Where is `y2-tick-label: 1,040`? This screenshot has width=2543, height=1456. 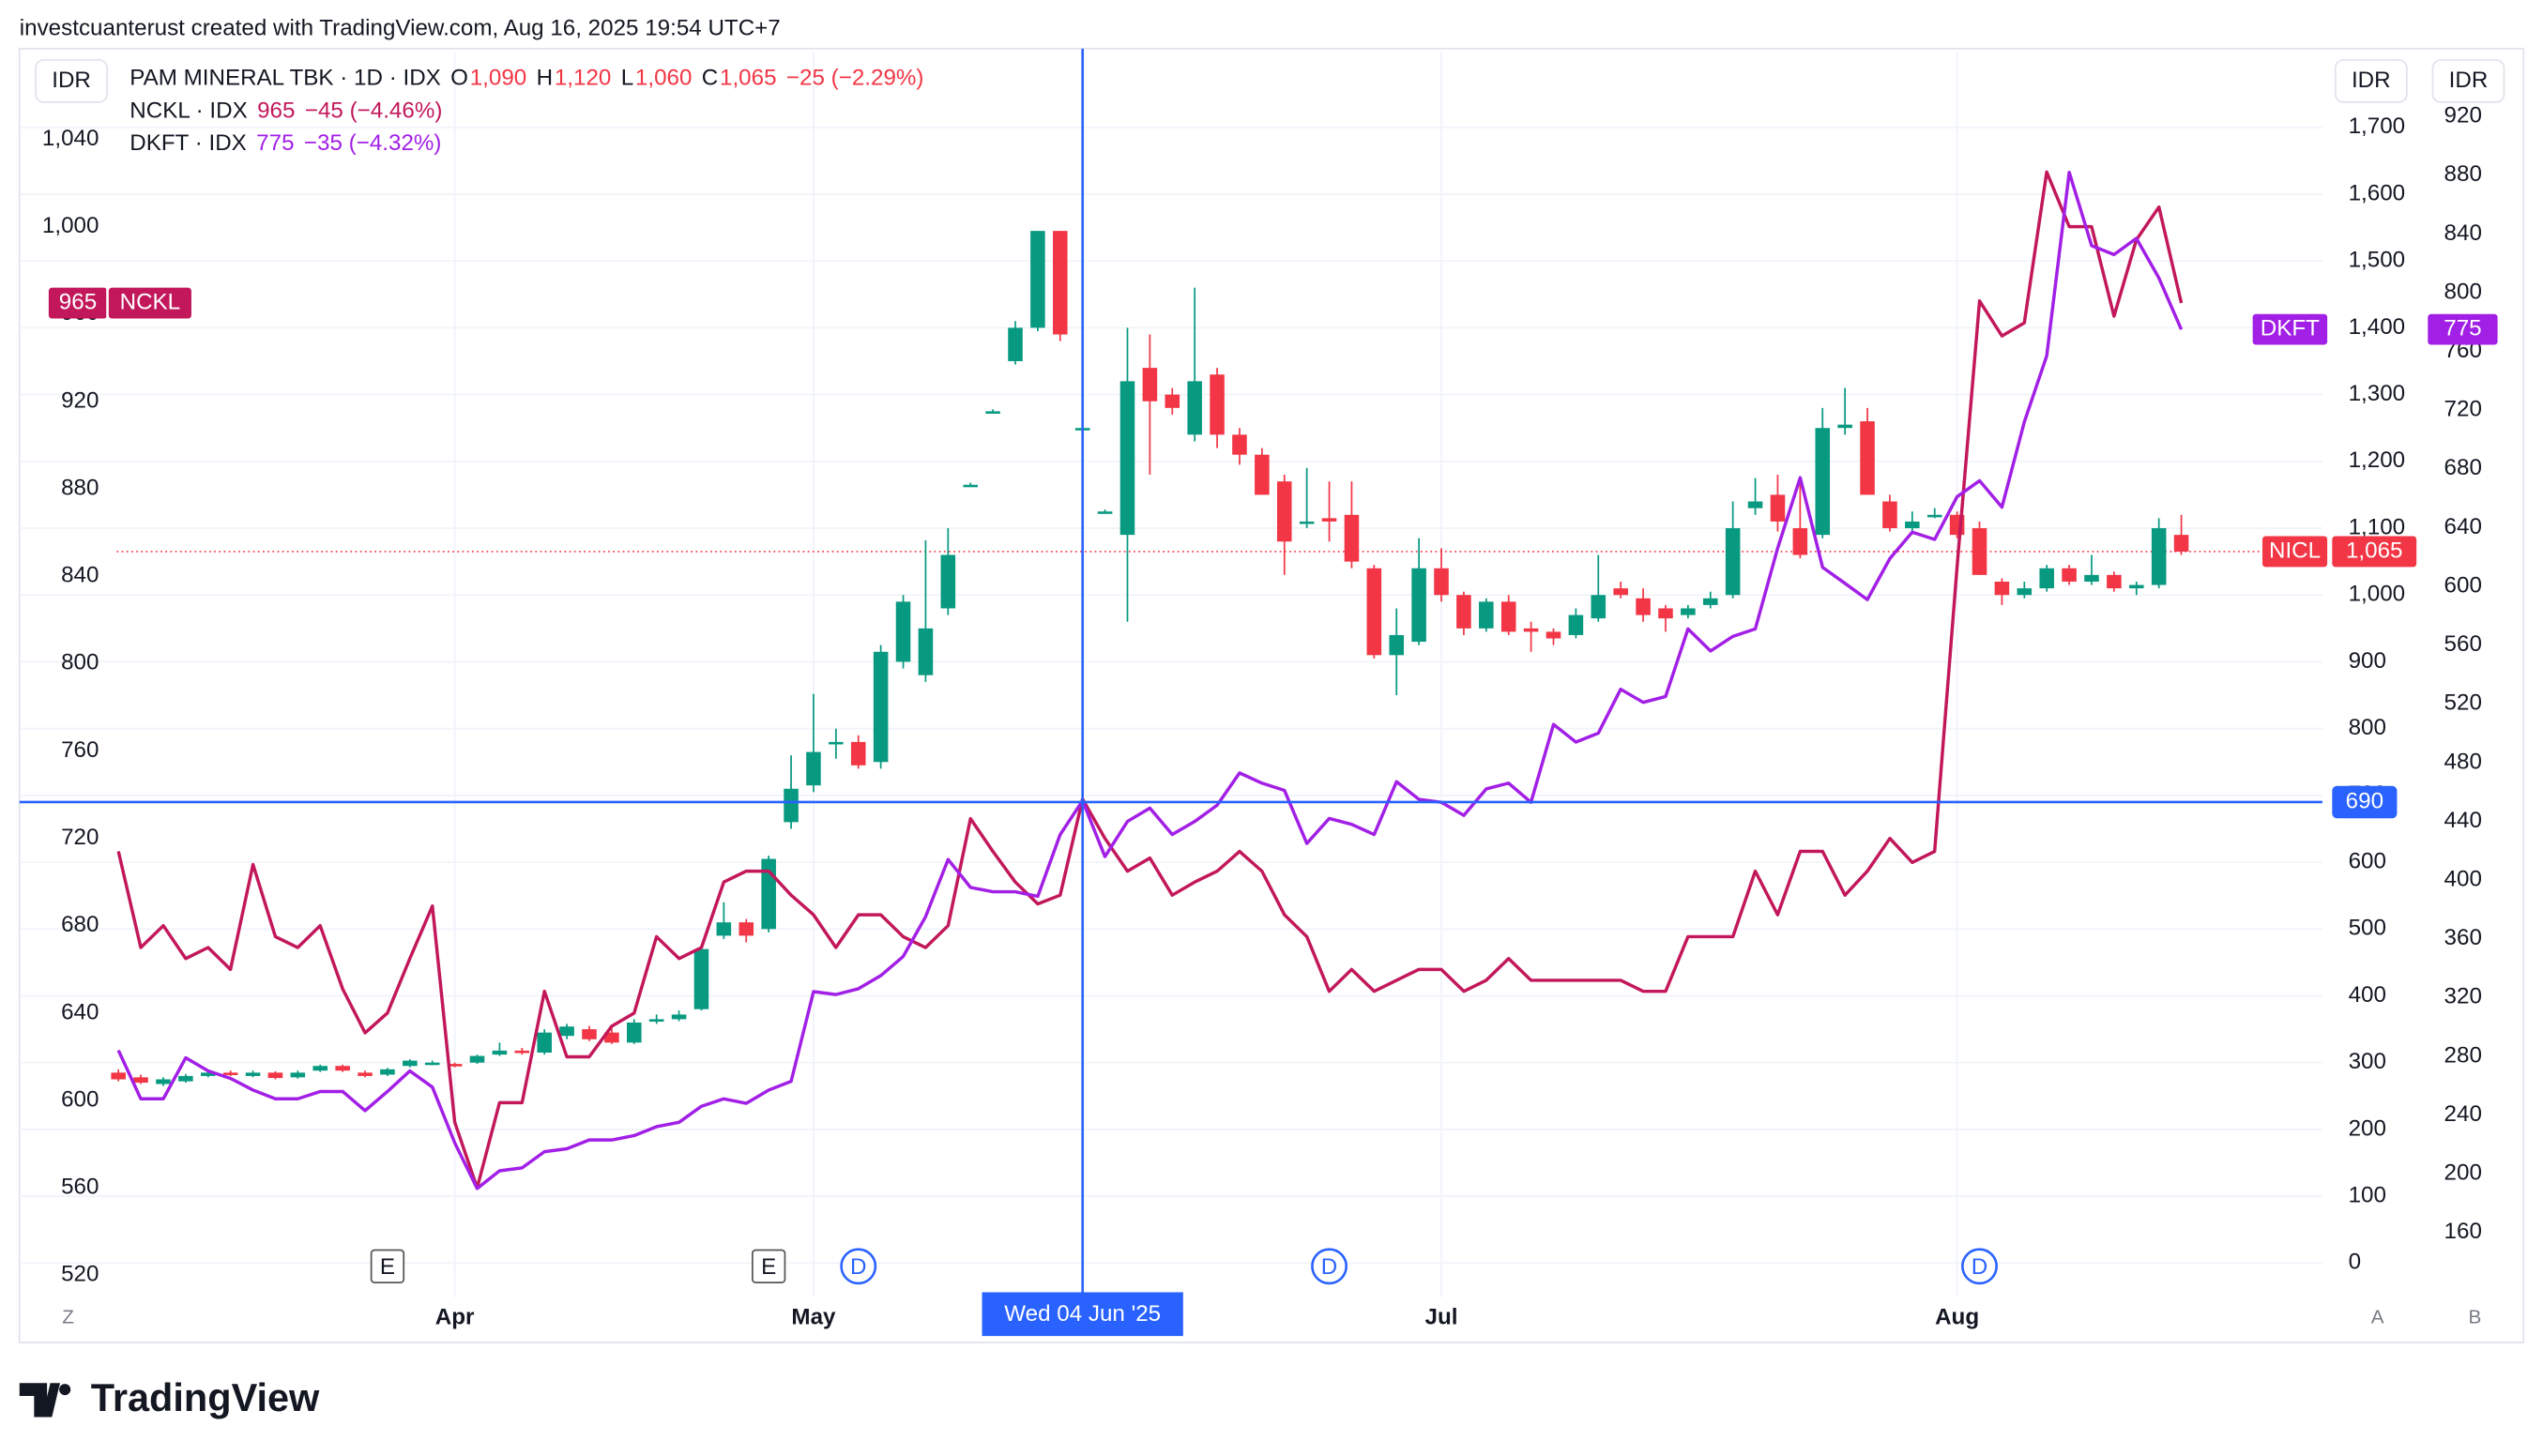
y2-tick-label: 1,040 is located at coordinates (70, 138).